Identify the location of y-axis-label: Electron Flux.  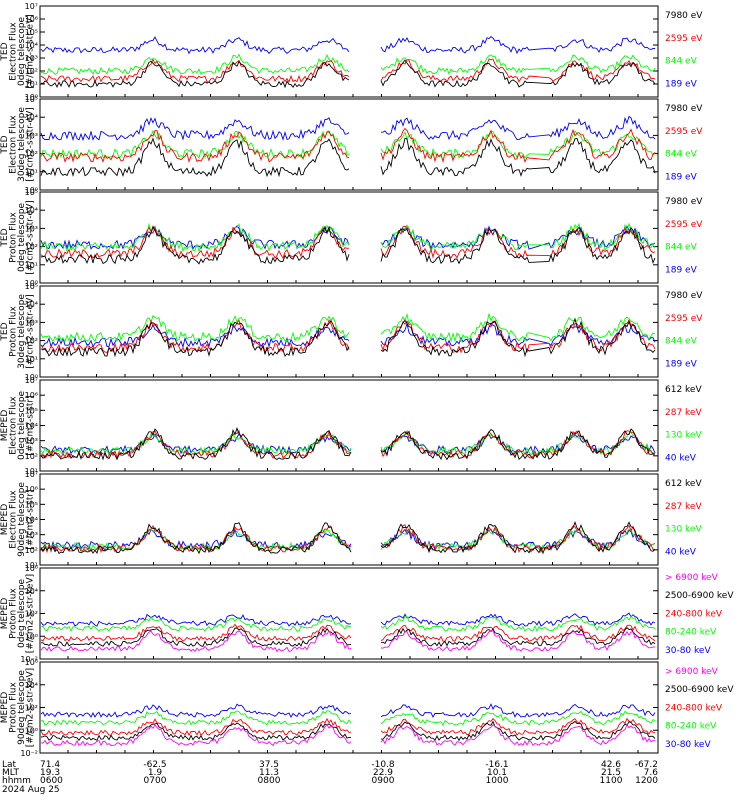
(14, 519).